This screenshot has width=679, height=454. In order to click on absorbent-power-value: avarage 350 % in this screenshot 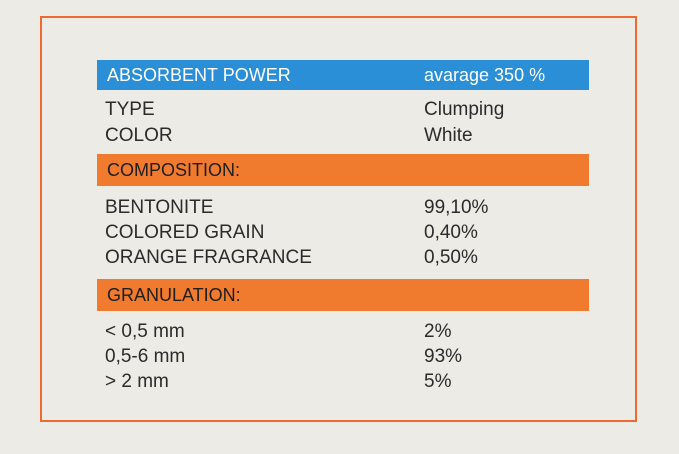, I will do `click(485, 75)`.